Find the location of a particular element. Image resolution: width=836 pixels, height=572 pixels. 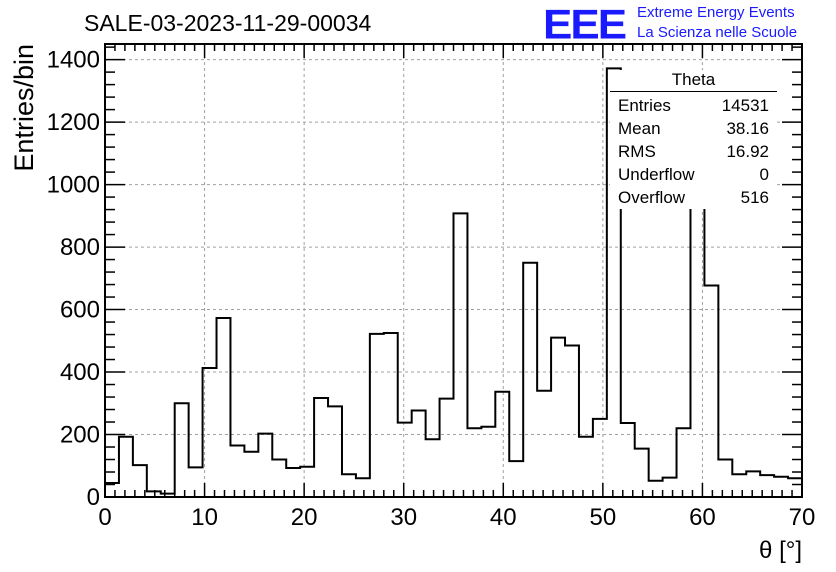

stats-value: 14531 is located at coordinates (745, 105).